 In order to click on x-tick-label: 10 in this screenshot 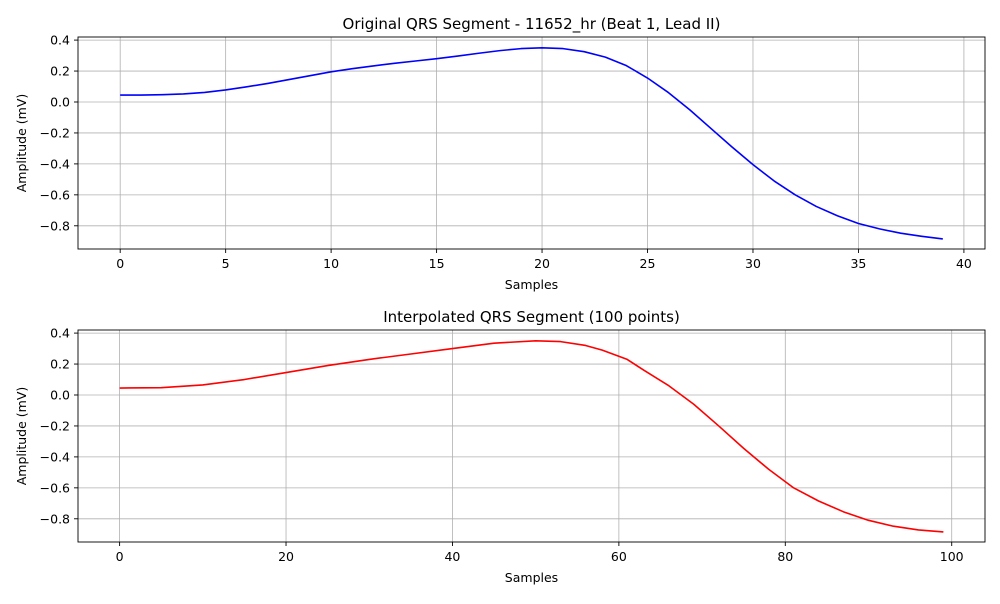, I will do `click(331, 263)`.